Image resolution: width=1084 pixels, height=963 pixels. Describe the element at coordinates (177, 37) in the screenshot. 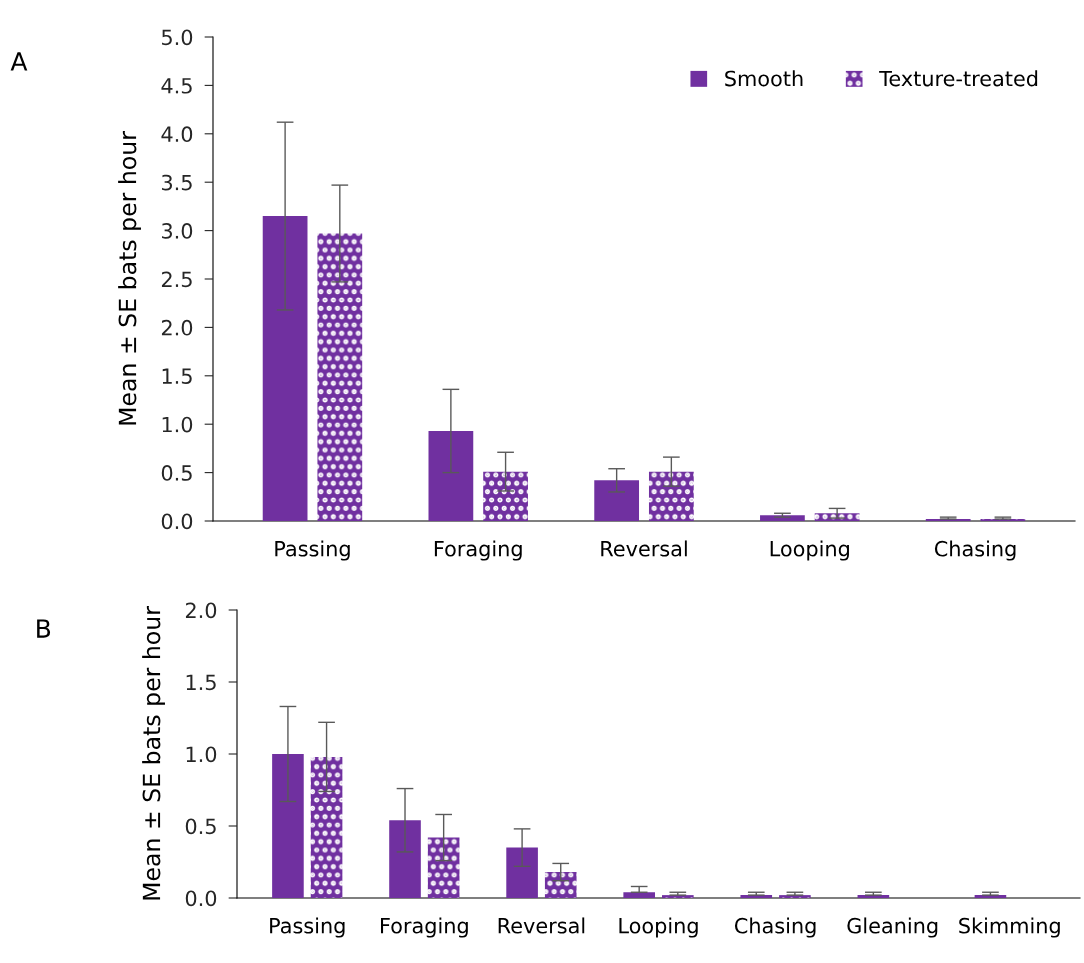

I see `y-tick-label: 5.0` at that location.